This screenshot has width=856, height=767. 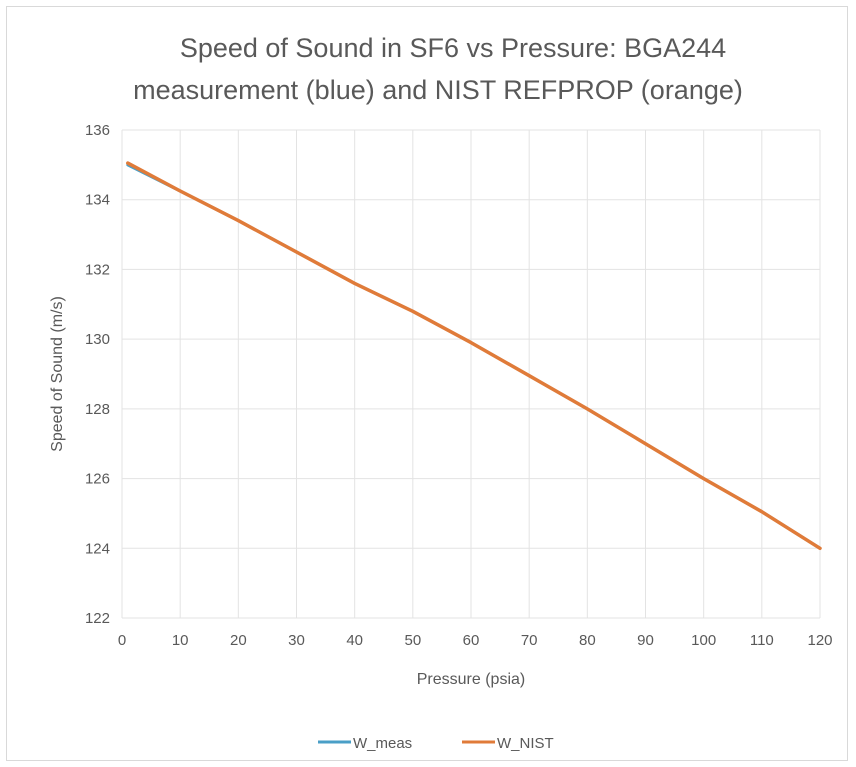 What do you see at coordinates (471, 640) in the screenshot?
I see `x-tick-label: 60` at bounding box center [471, 640].